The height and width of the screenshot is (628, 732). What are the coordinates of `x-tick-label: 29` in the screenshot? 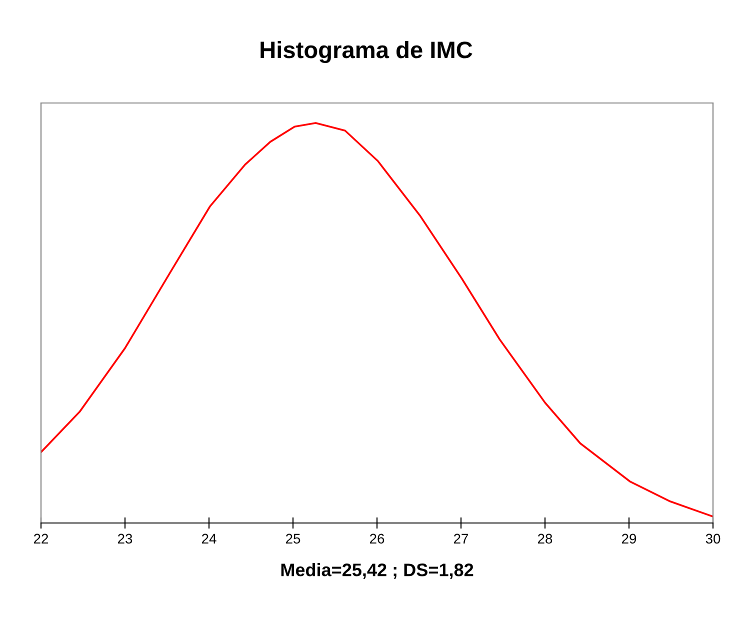 It's located at (629, 539).